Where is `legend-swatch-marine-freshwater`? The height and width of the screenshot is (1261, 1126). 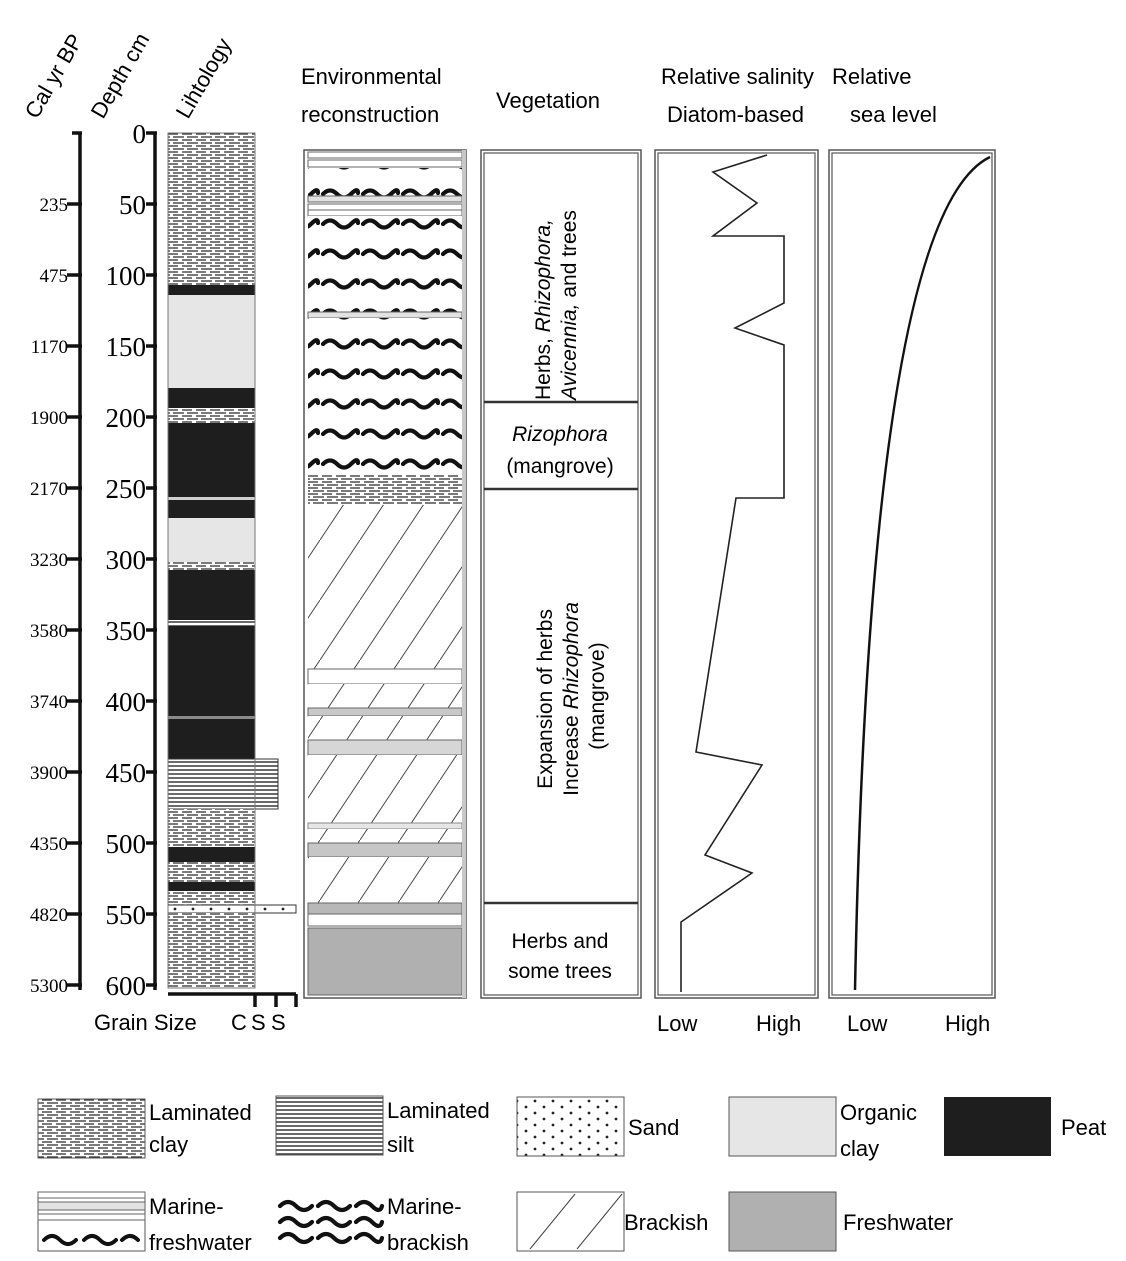
legend-swatch-marine-freshwater is located at coordinates (91, 1221).